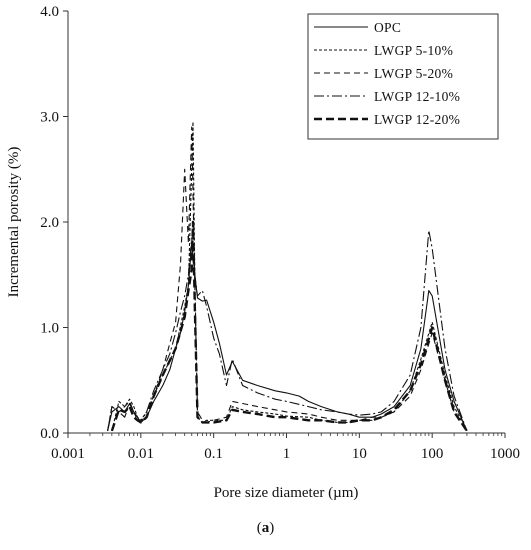 The height and width of the screenshot is (550, 531). I want to click on x-tick-label: 0.001, so click(68, 454).